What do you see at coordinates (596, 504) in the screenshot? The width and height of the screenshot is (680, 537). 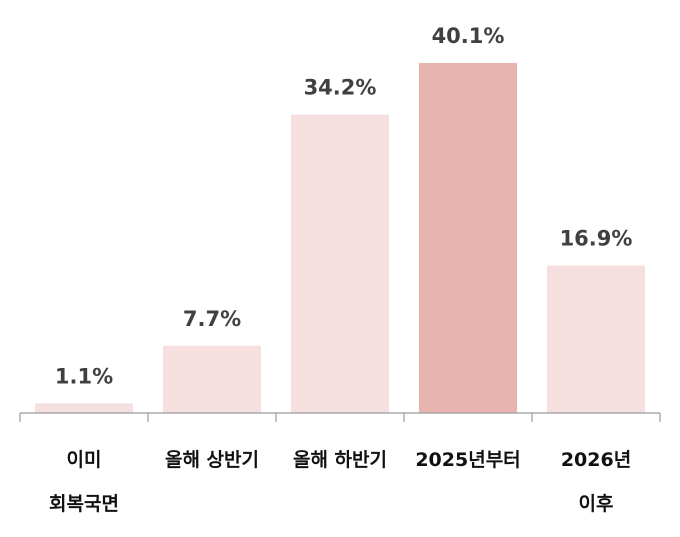 I see `category-label-4-line-1: 이후` at bounding box center [596, 504].